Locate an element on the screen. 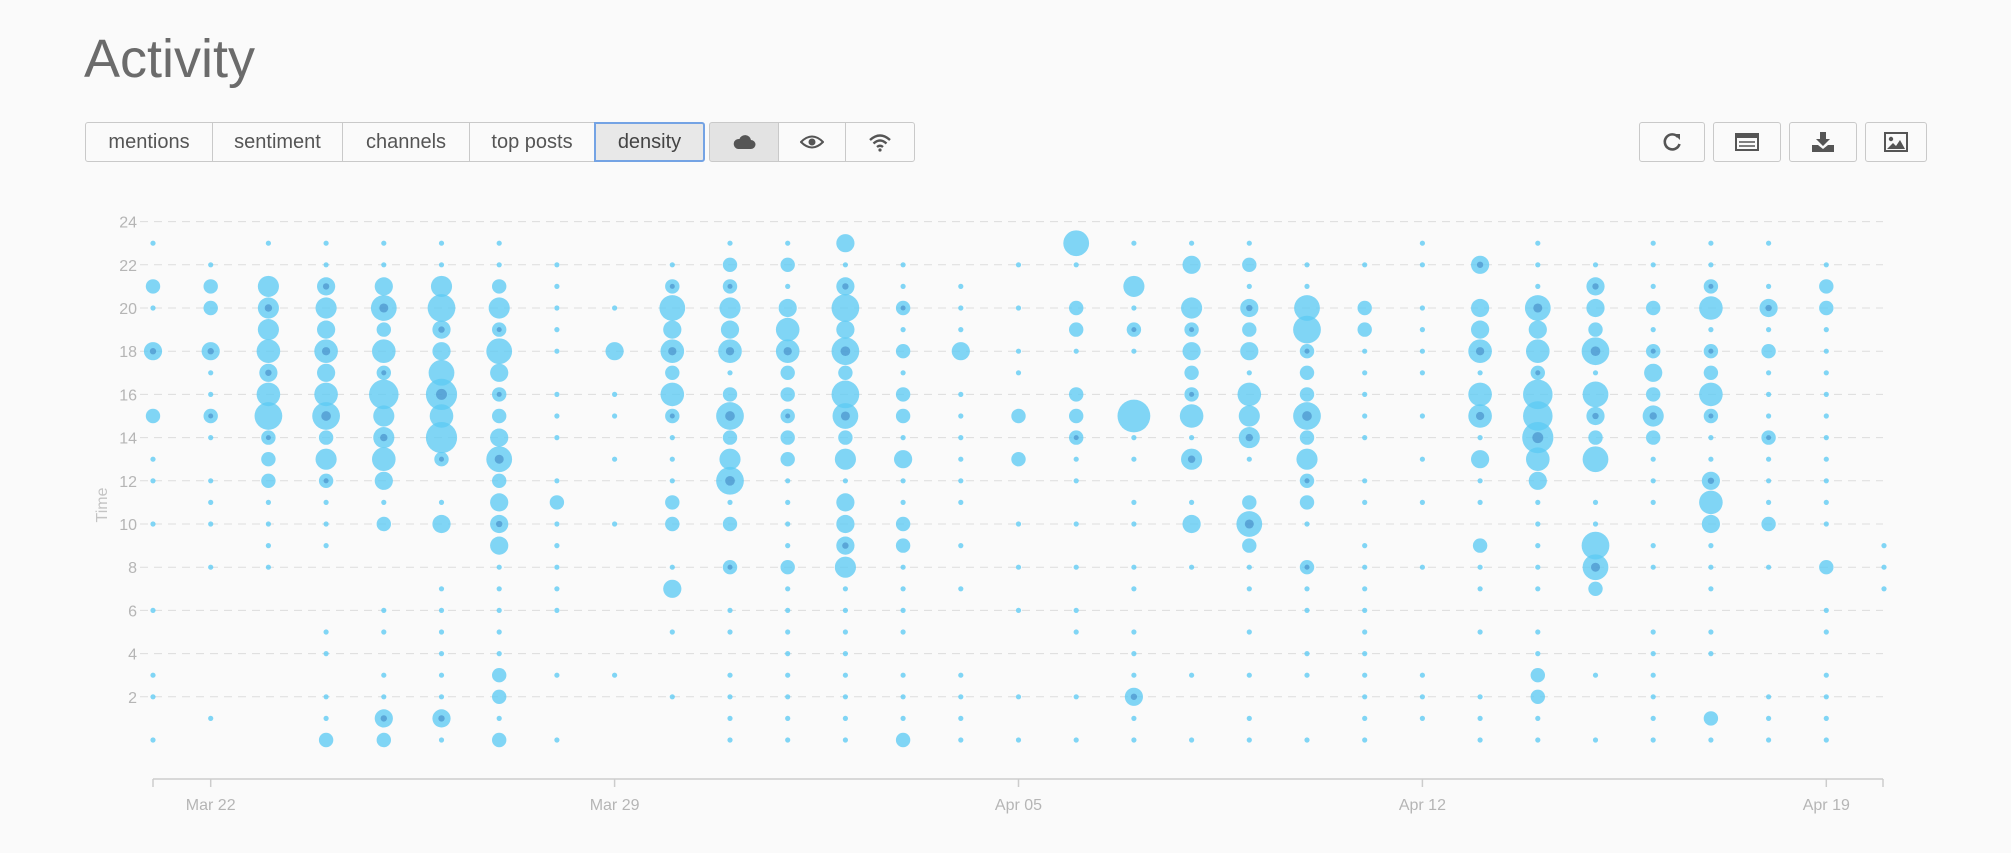  refresh-button is located at coordinates (1672, 142).